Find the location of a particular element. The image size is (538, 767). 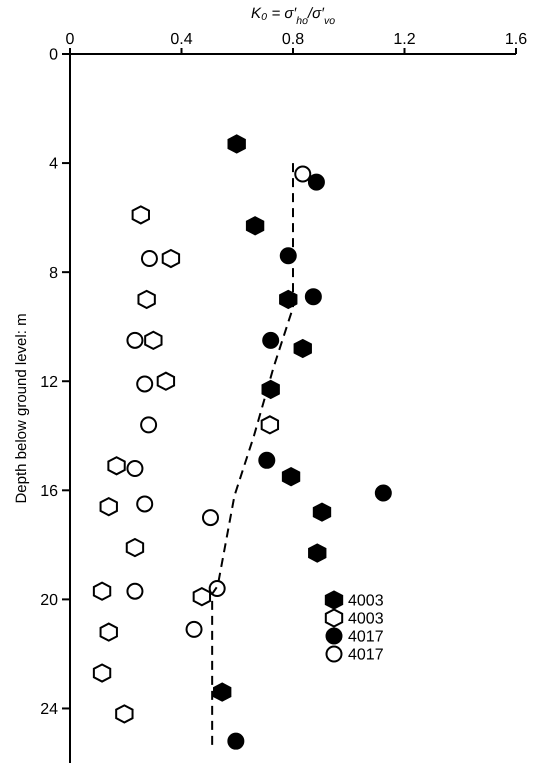

y-tick-label: 24 is located at coordinates (49, 709).